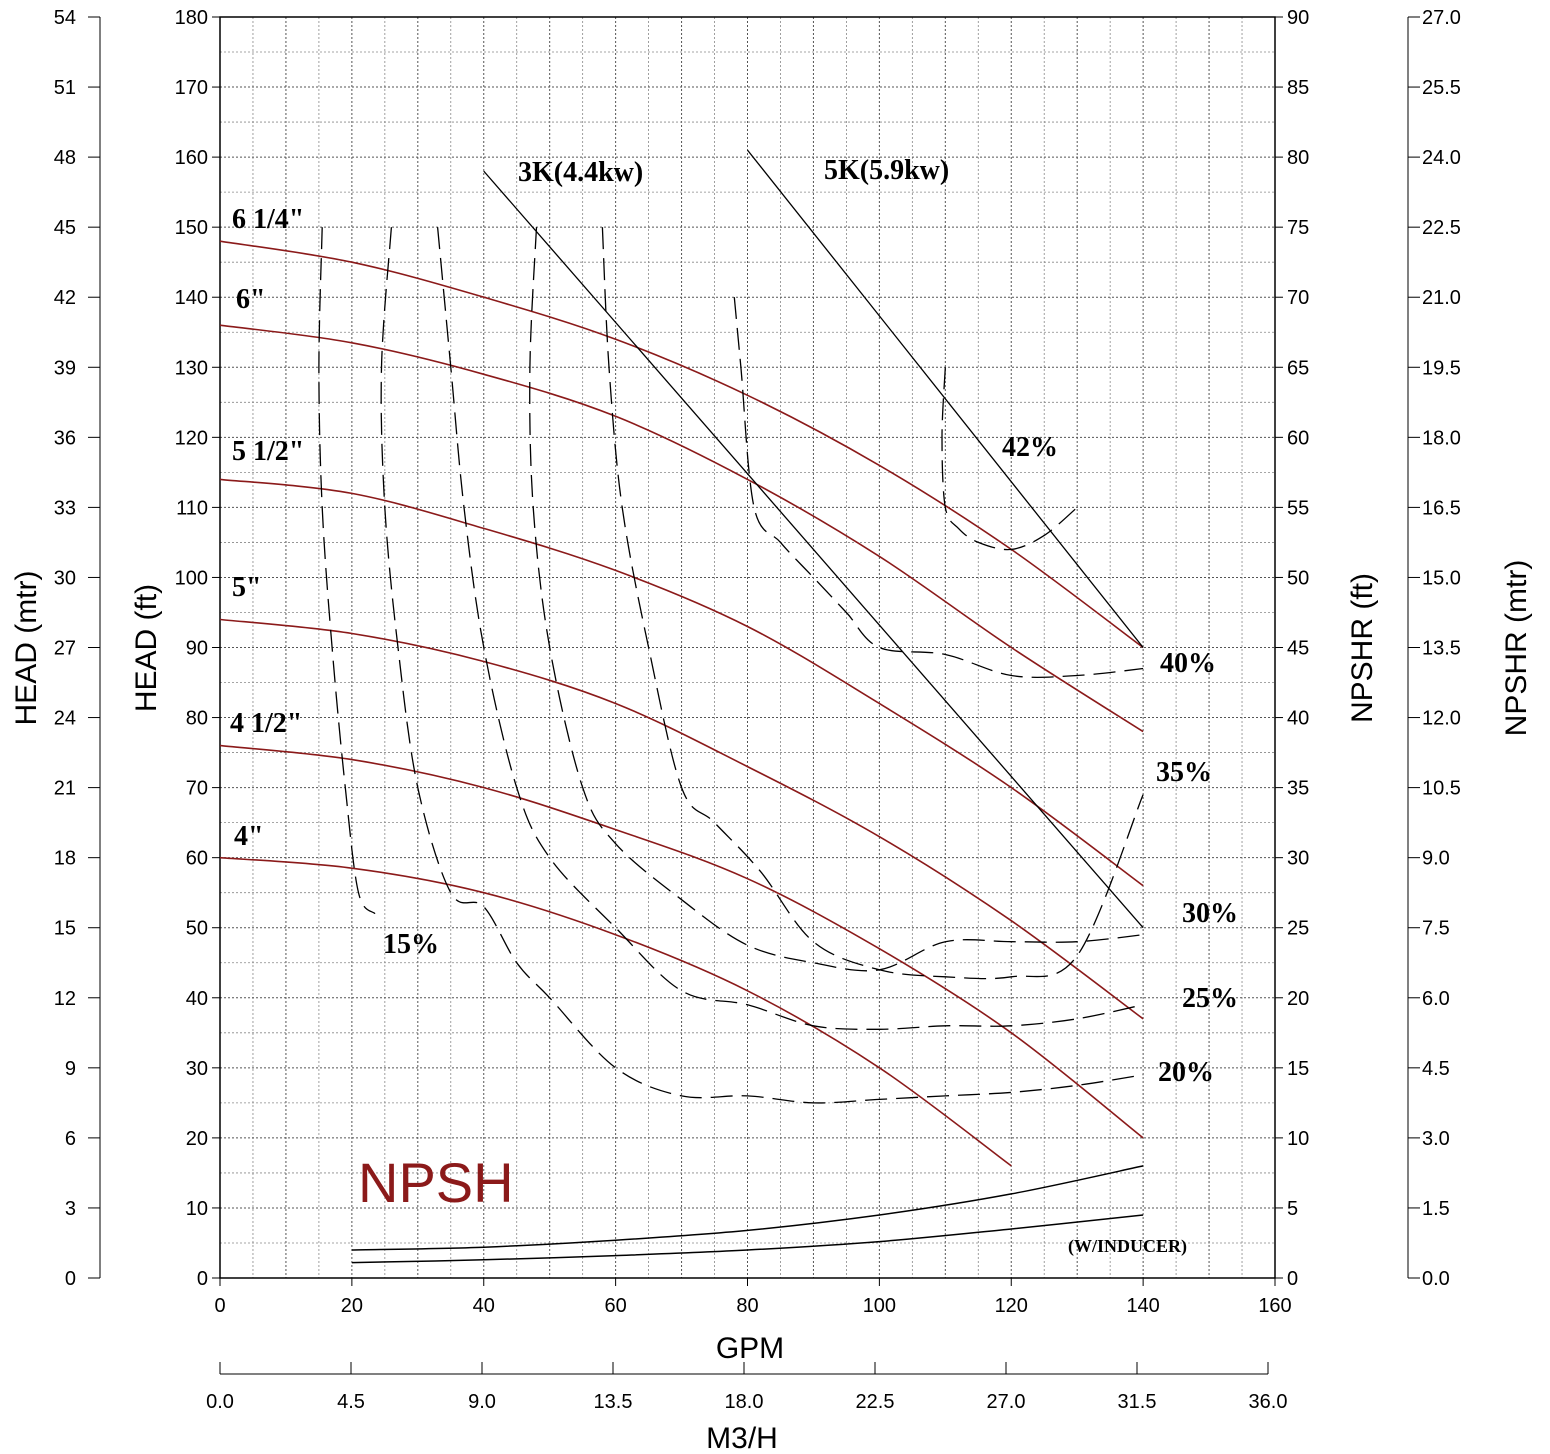 The image size is (1550, 1454). I want to click on y-ft-tick-label: 100, so click(191, 578).